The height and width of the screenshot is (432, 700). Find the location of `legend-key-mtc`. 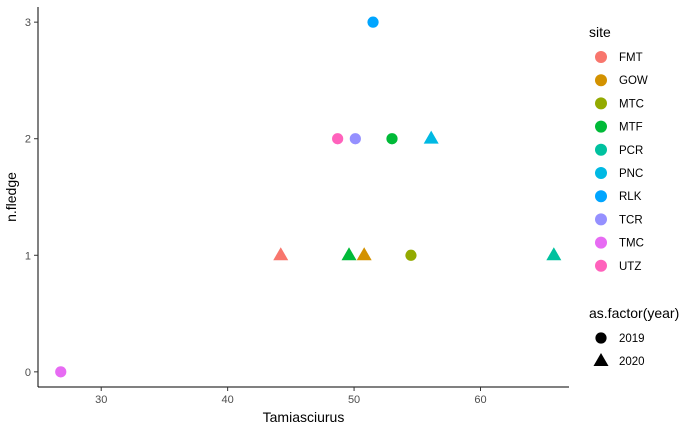

legend-key-mtc is located at coordinates (601, 103).